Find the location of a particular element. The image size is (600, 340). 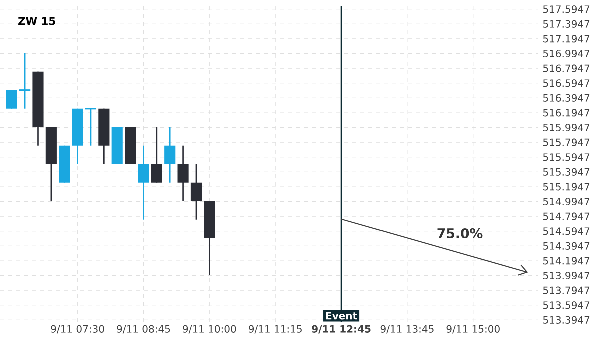

y-tick-label: 515.7947 is located at coordinates (566, 142).